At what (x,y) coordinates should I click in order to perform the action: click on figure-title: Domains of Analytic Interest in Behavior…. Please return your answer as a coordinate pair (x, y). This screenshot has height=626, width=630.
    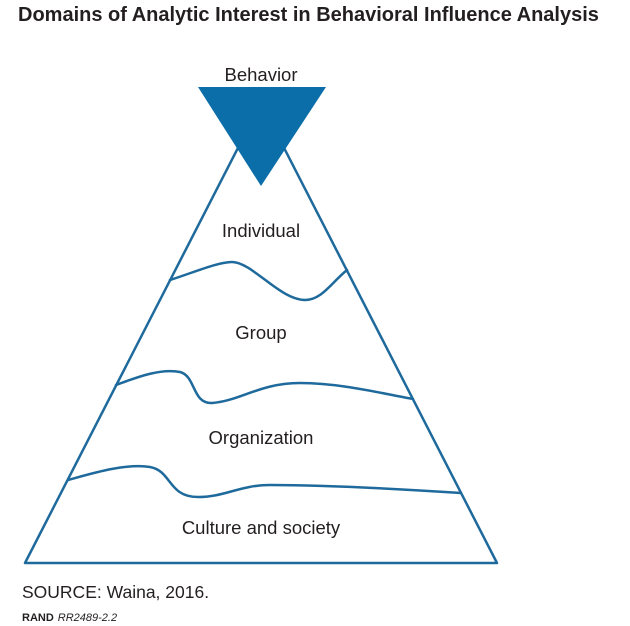
    Looking at the image, I should click on (308, 15).